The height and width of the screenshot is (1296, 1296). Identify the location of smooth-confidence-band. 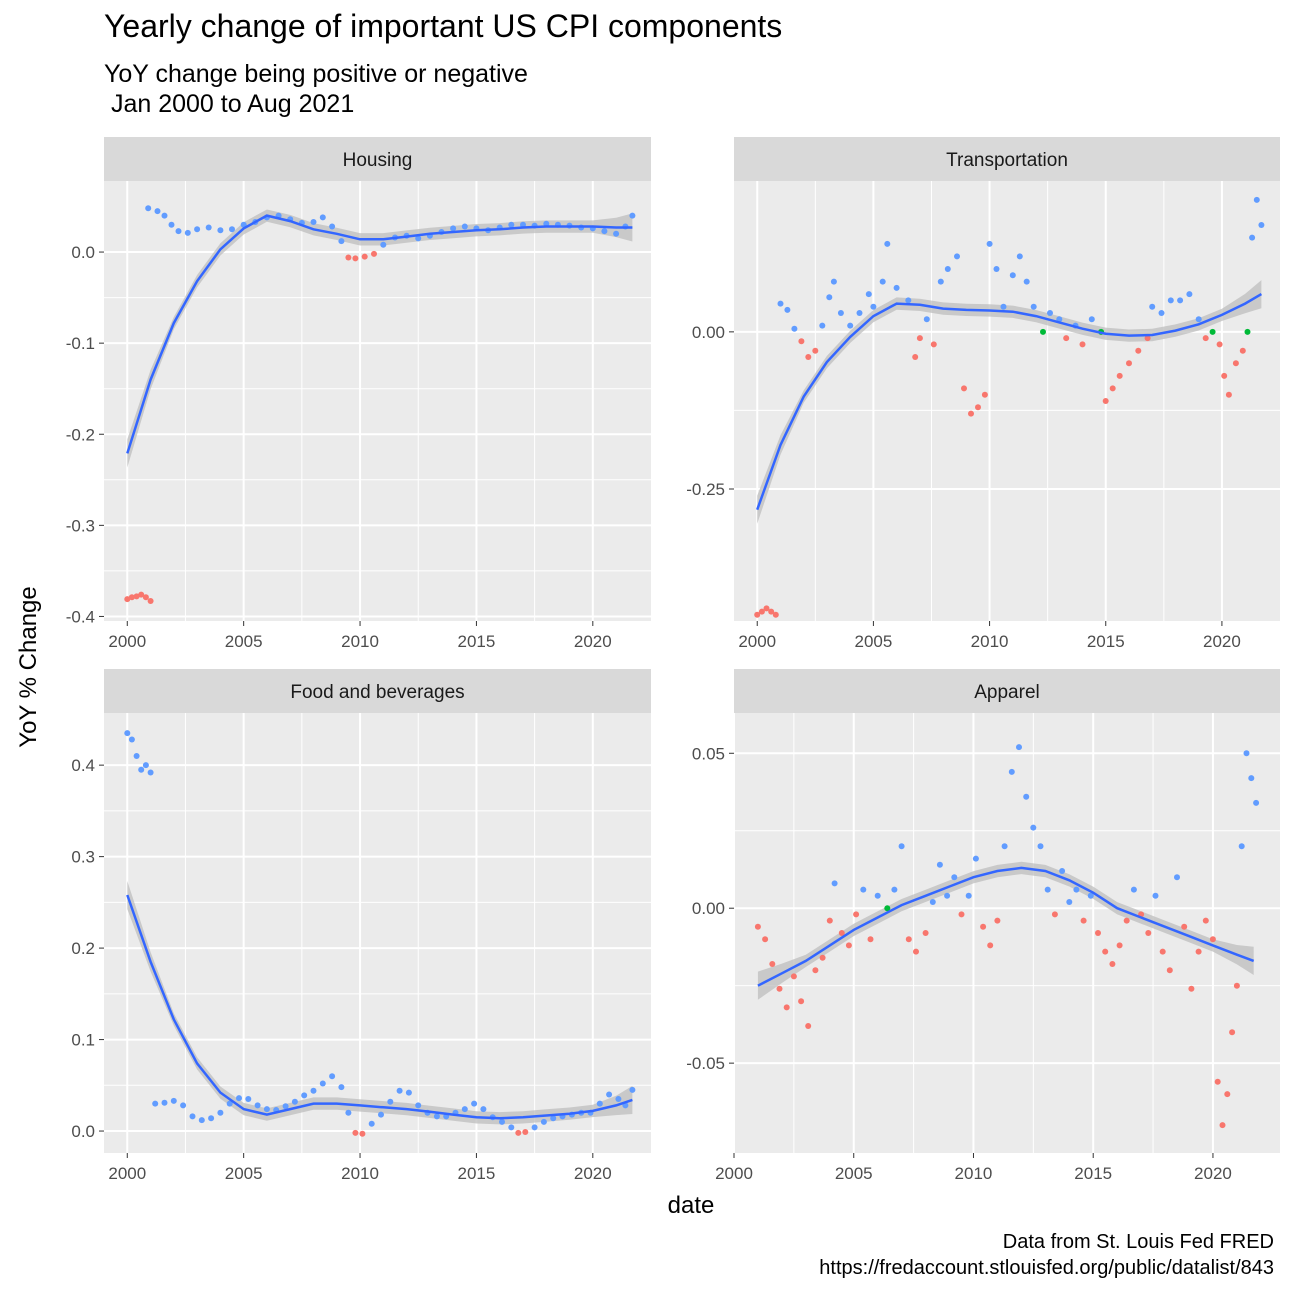
(1005, 930).